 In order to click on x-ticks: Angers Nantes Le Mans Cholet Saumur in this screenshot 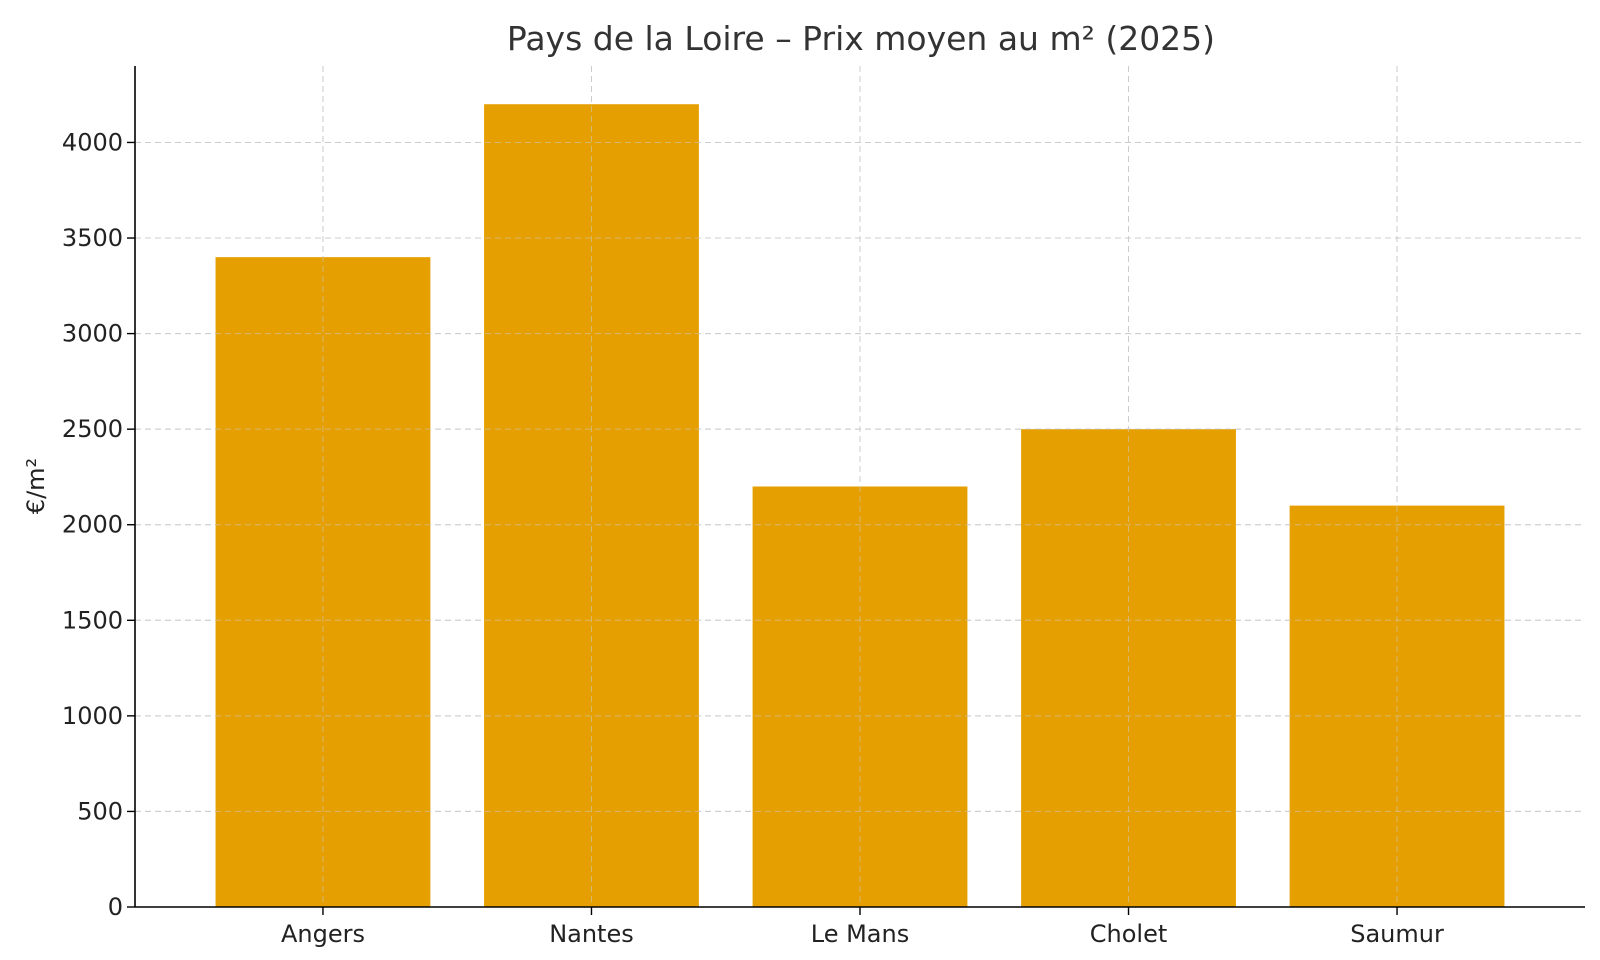, I will do `click(862, 927)`.